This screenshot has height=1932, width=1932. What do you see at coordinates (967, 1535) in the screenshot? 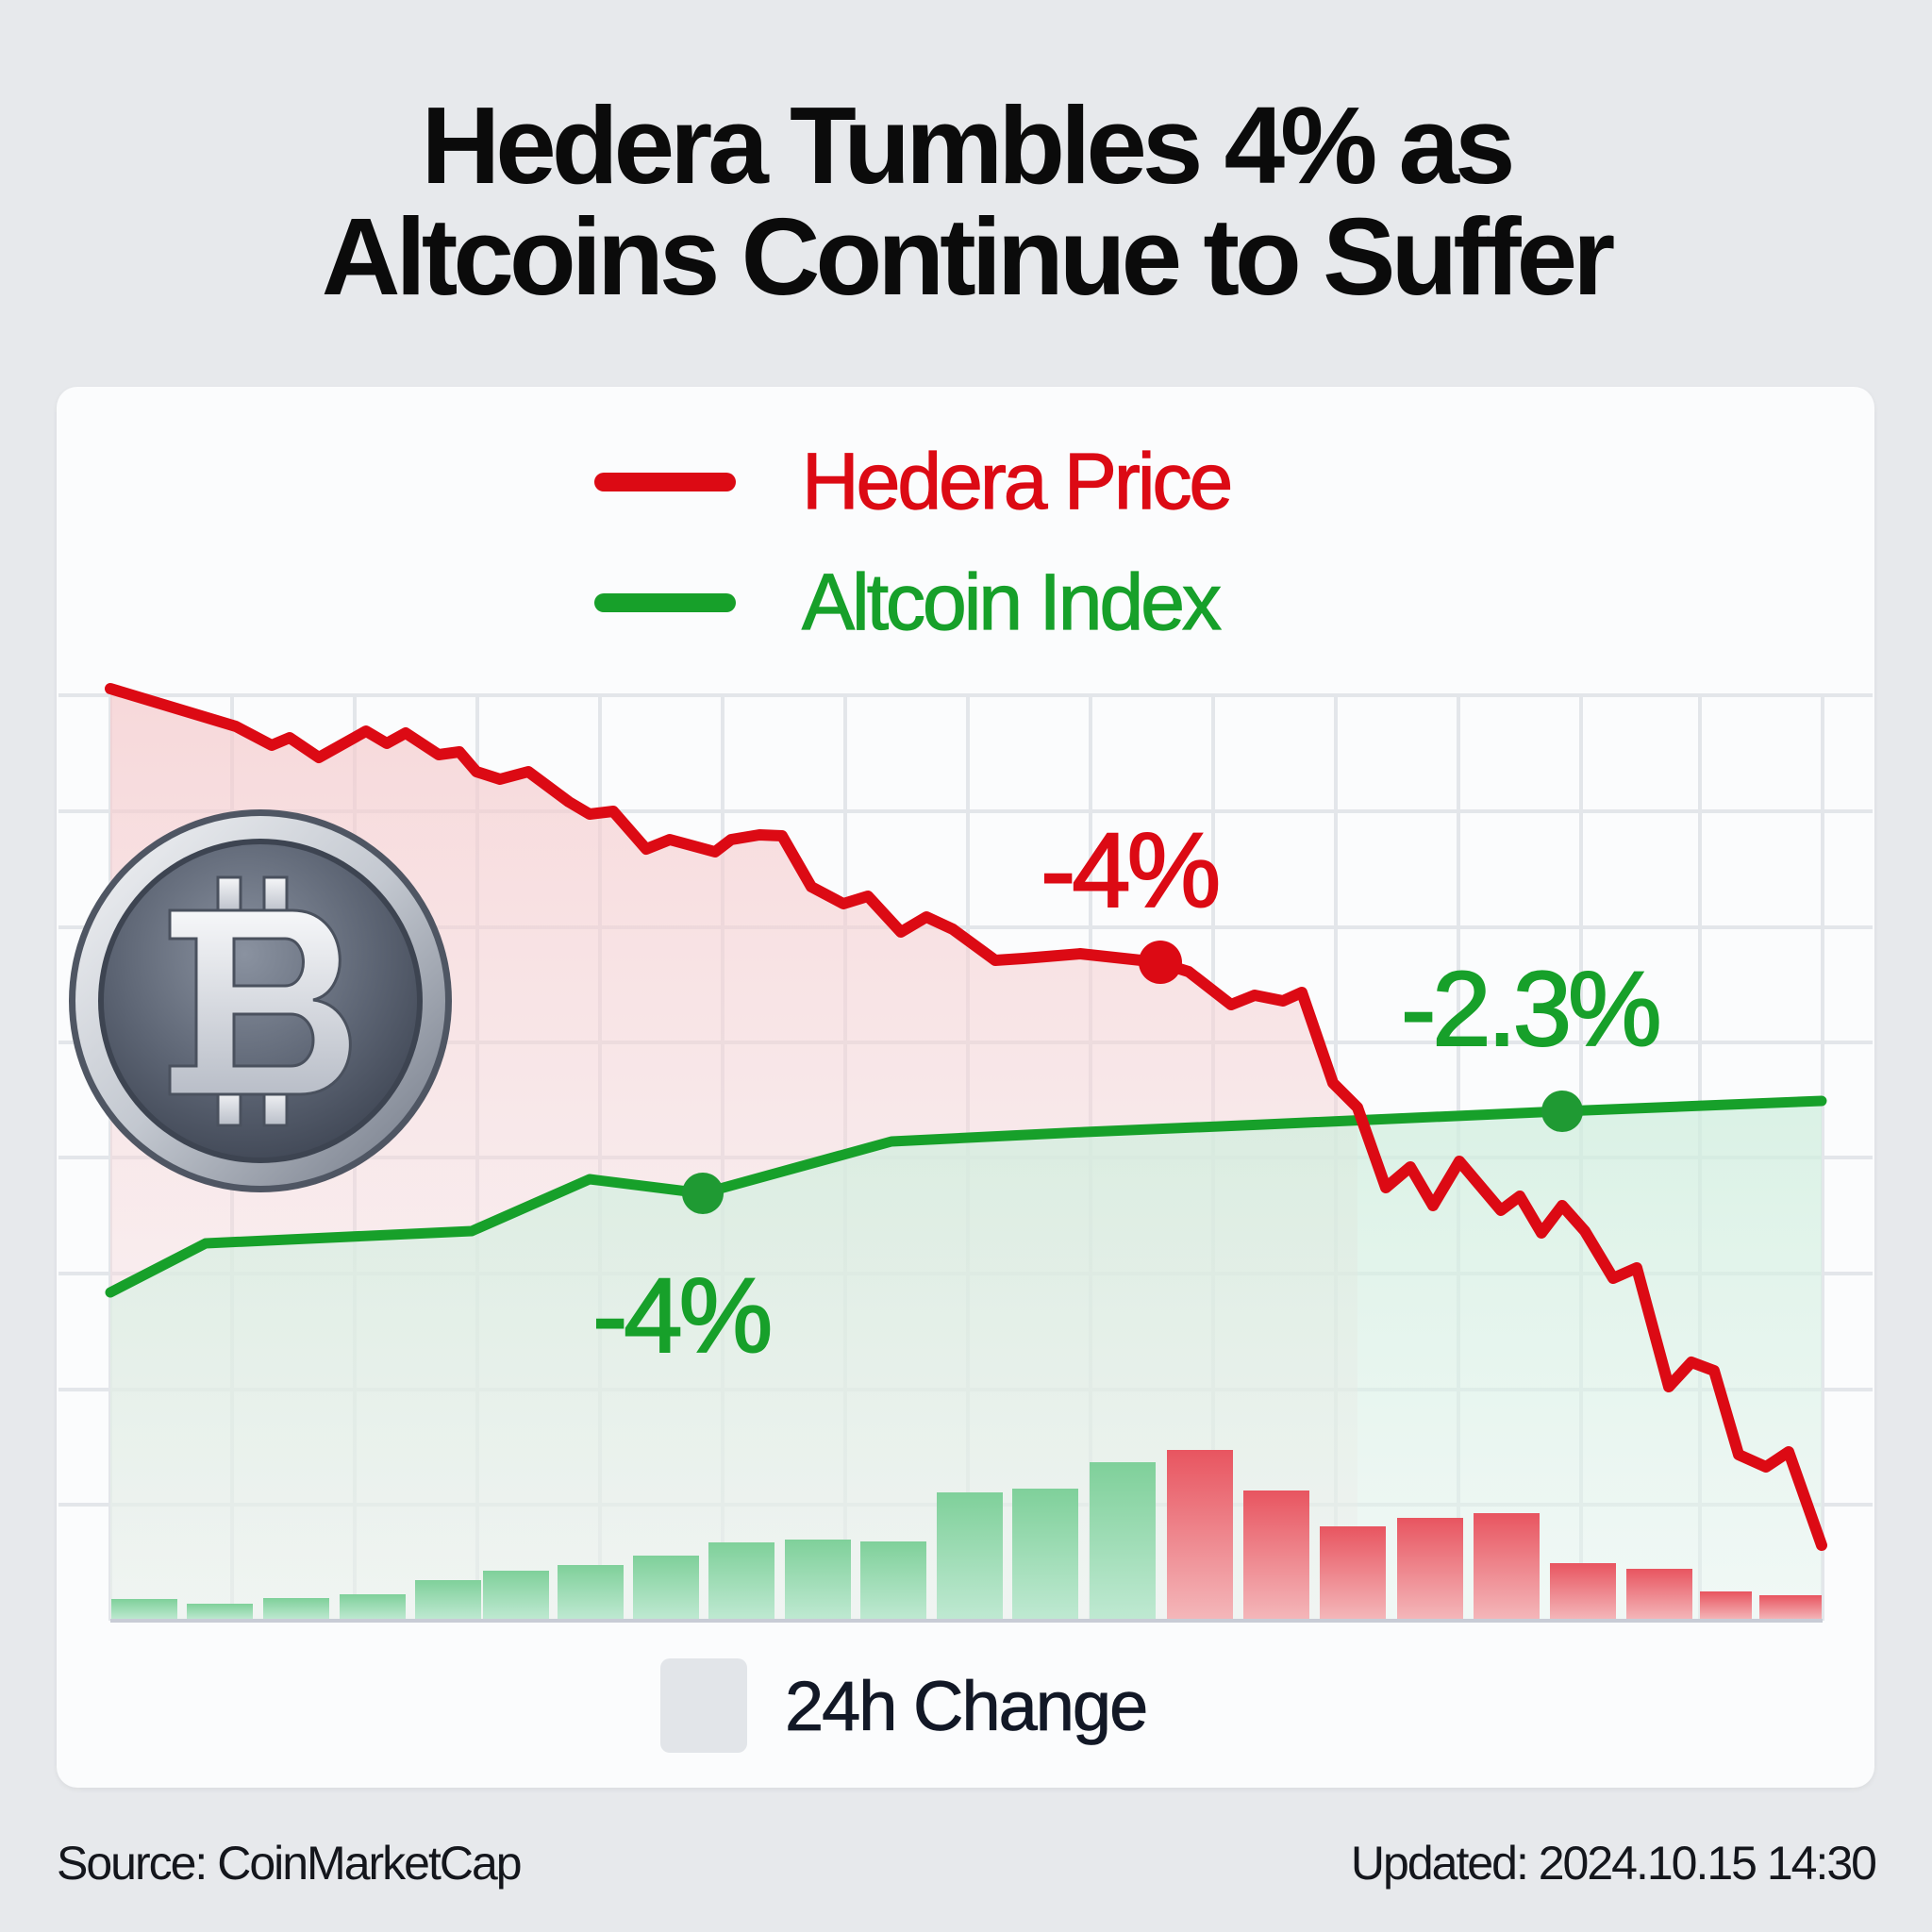
I see `volume-bars` at bounding box center [967, 1535].